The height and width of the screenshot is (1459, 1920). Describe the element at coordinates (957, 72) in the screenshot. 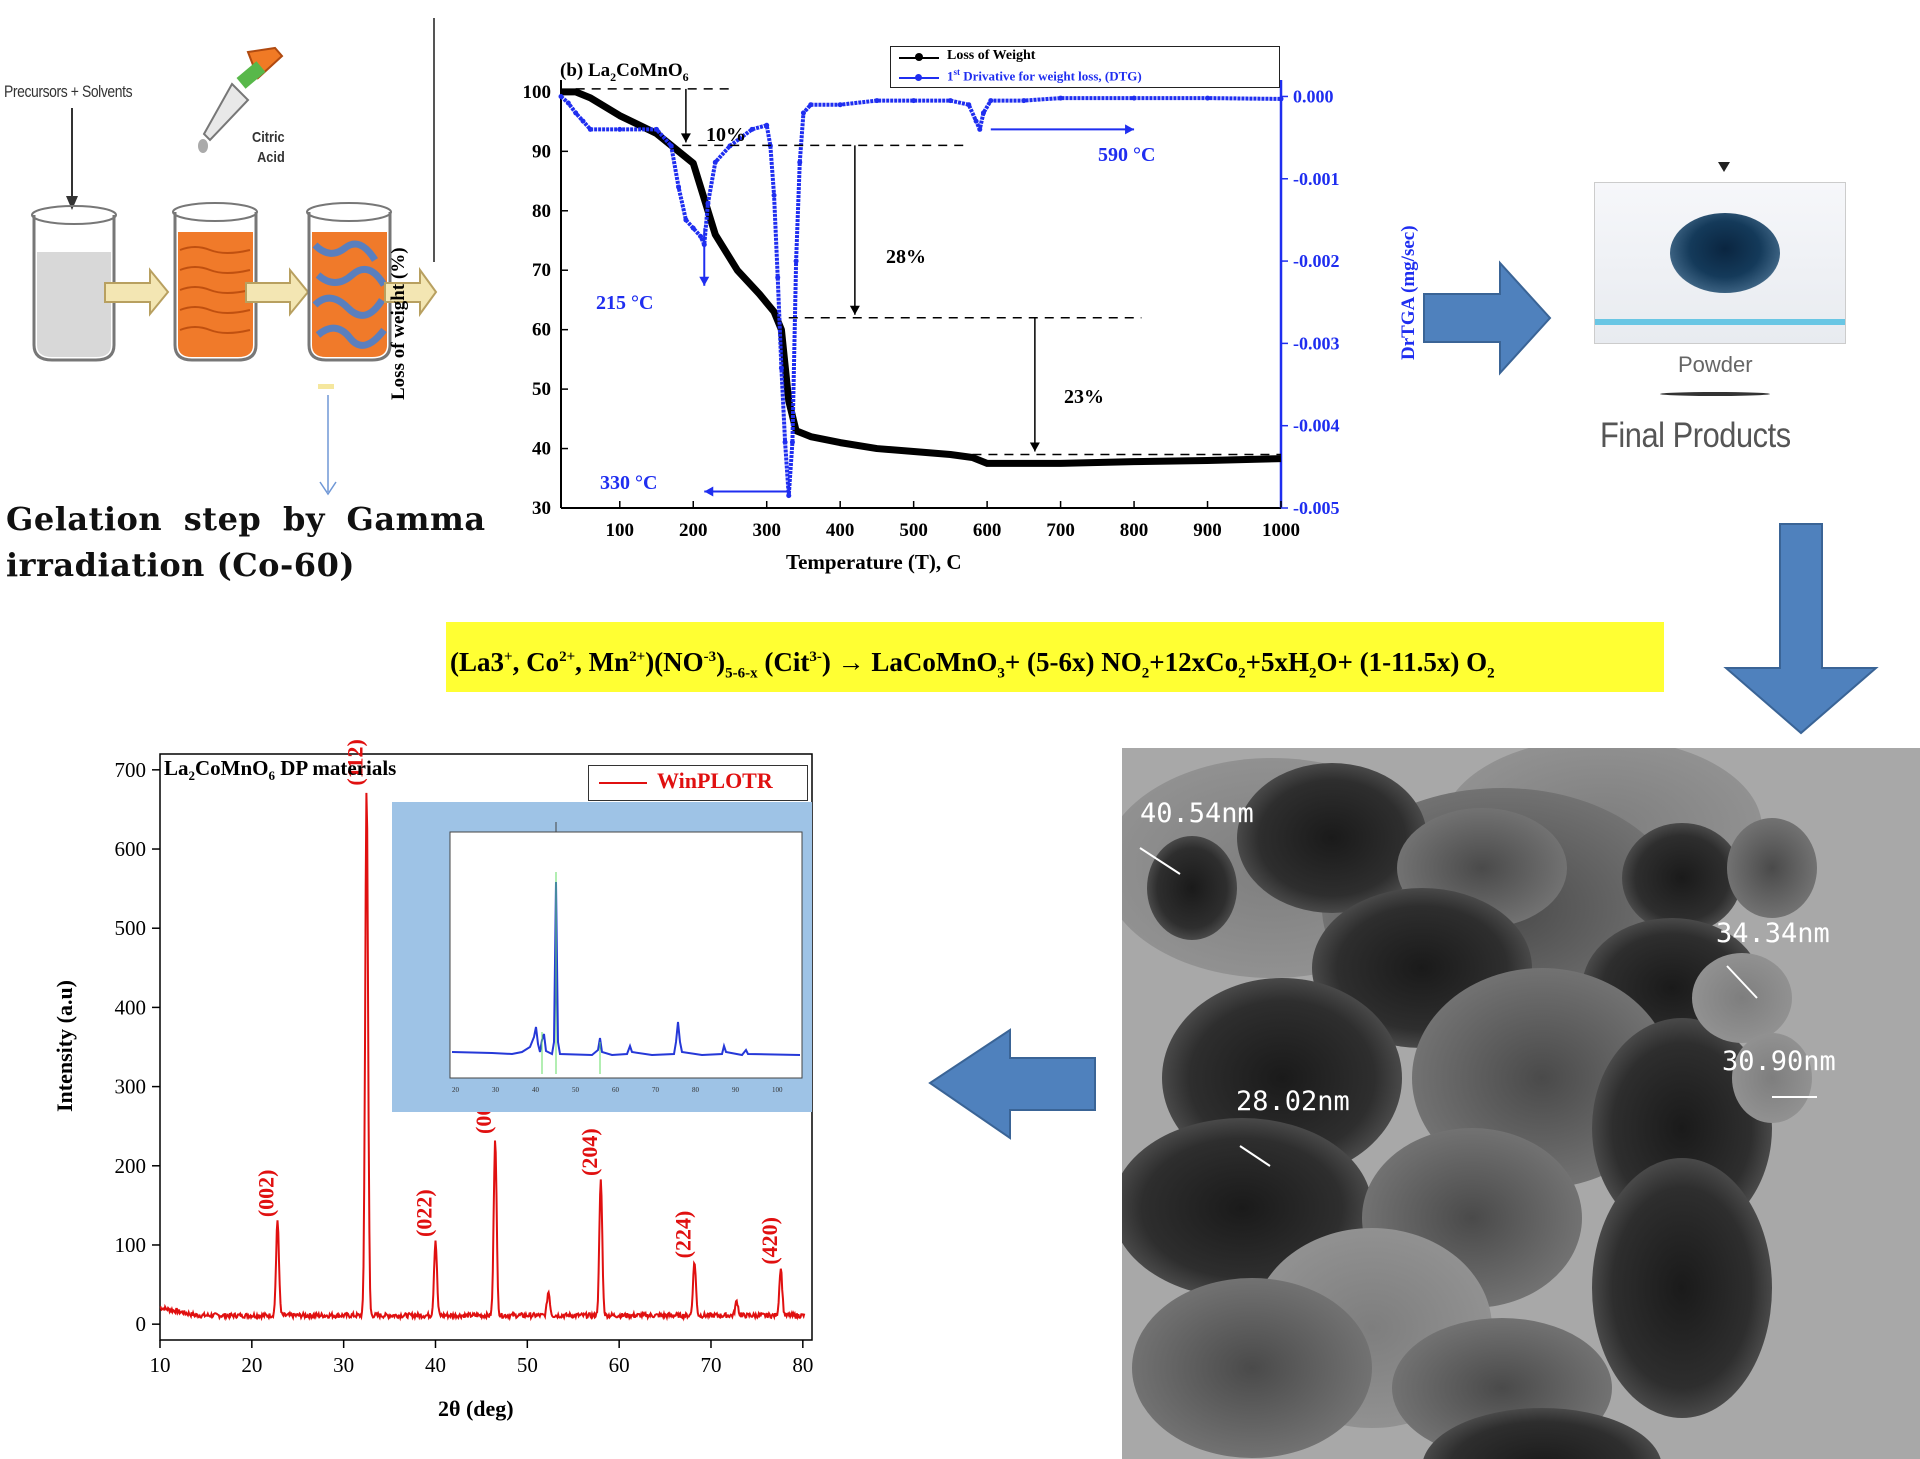

I see `tga-legend-2-sup: st` at that location.